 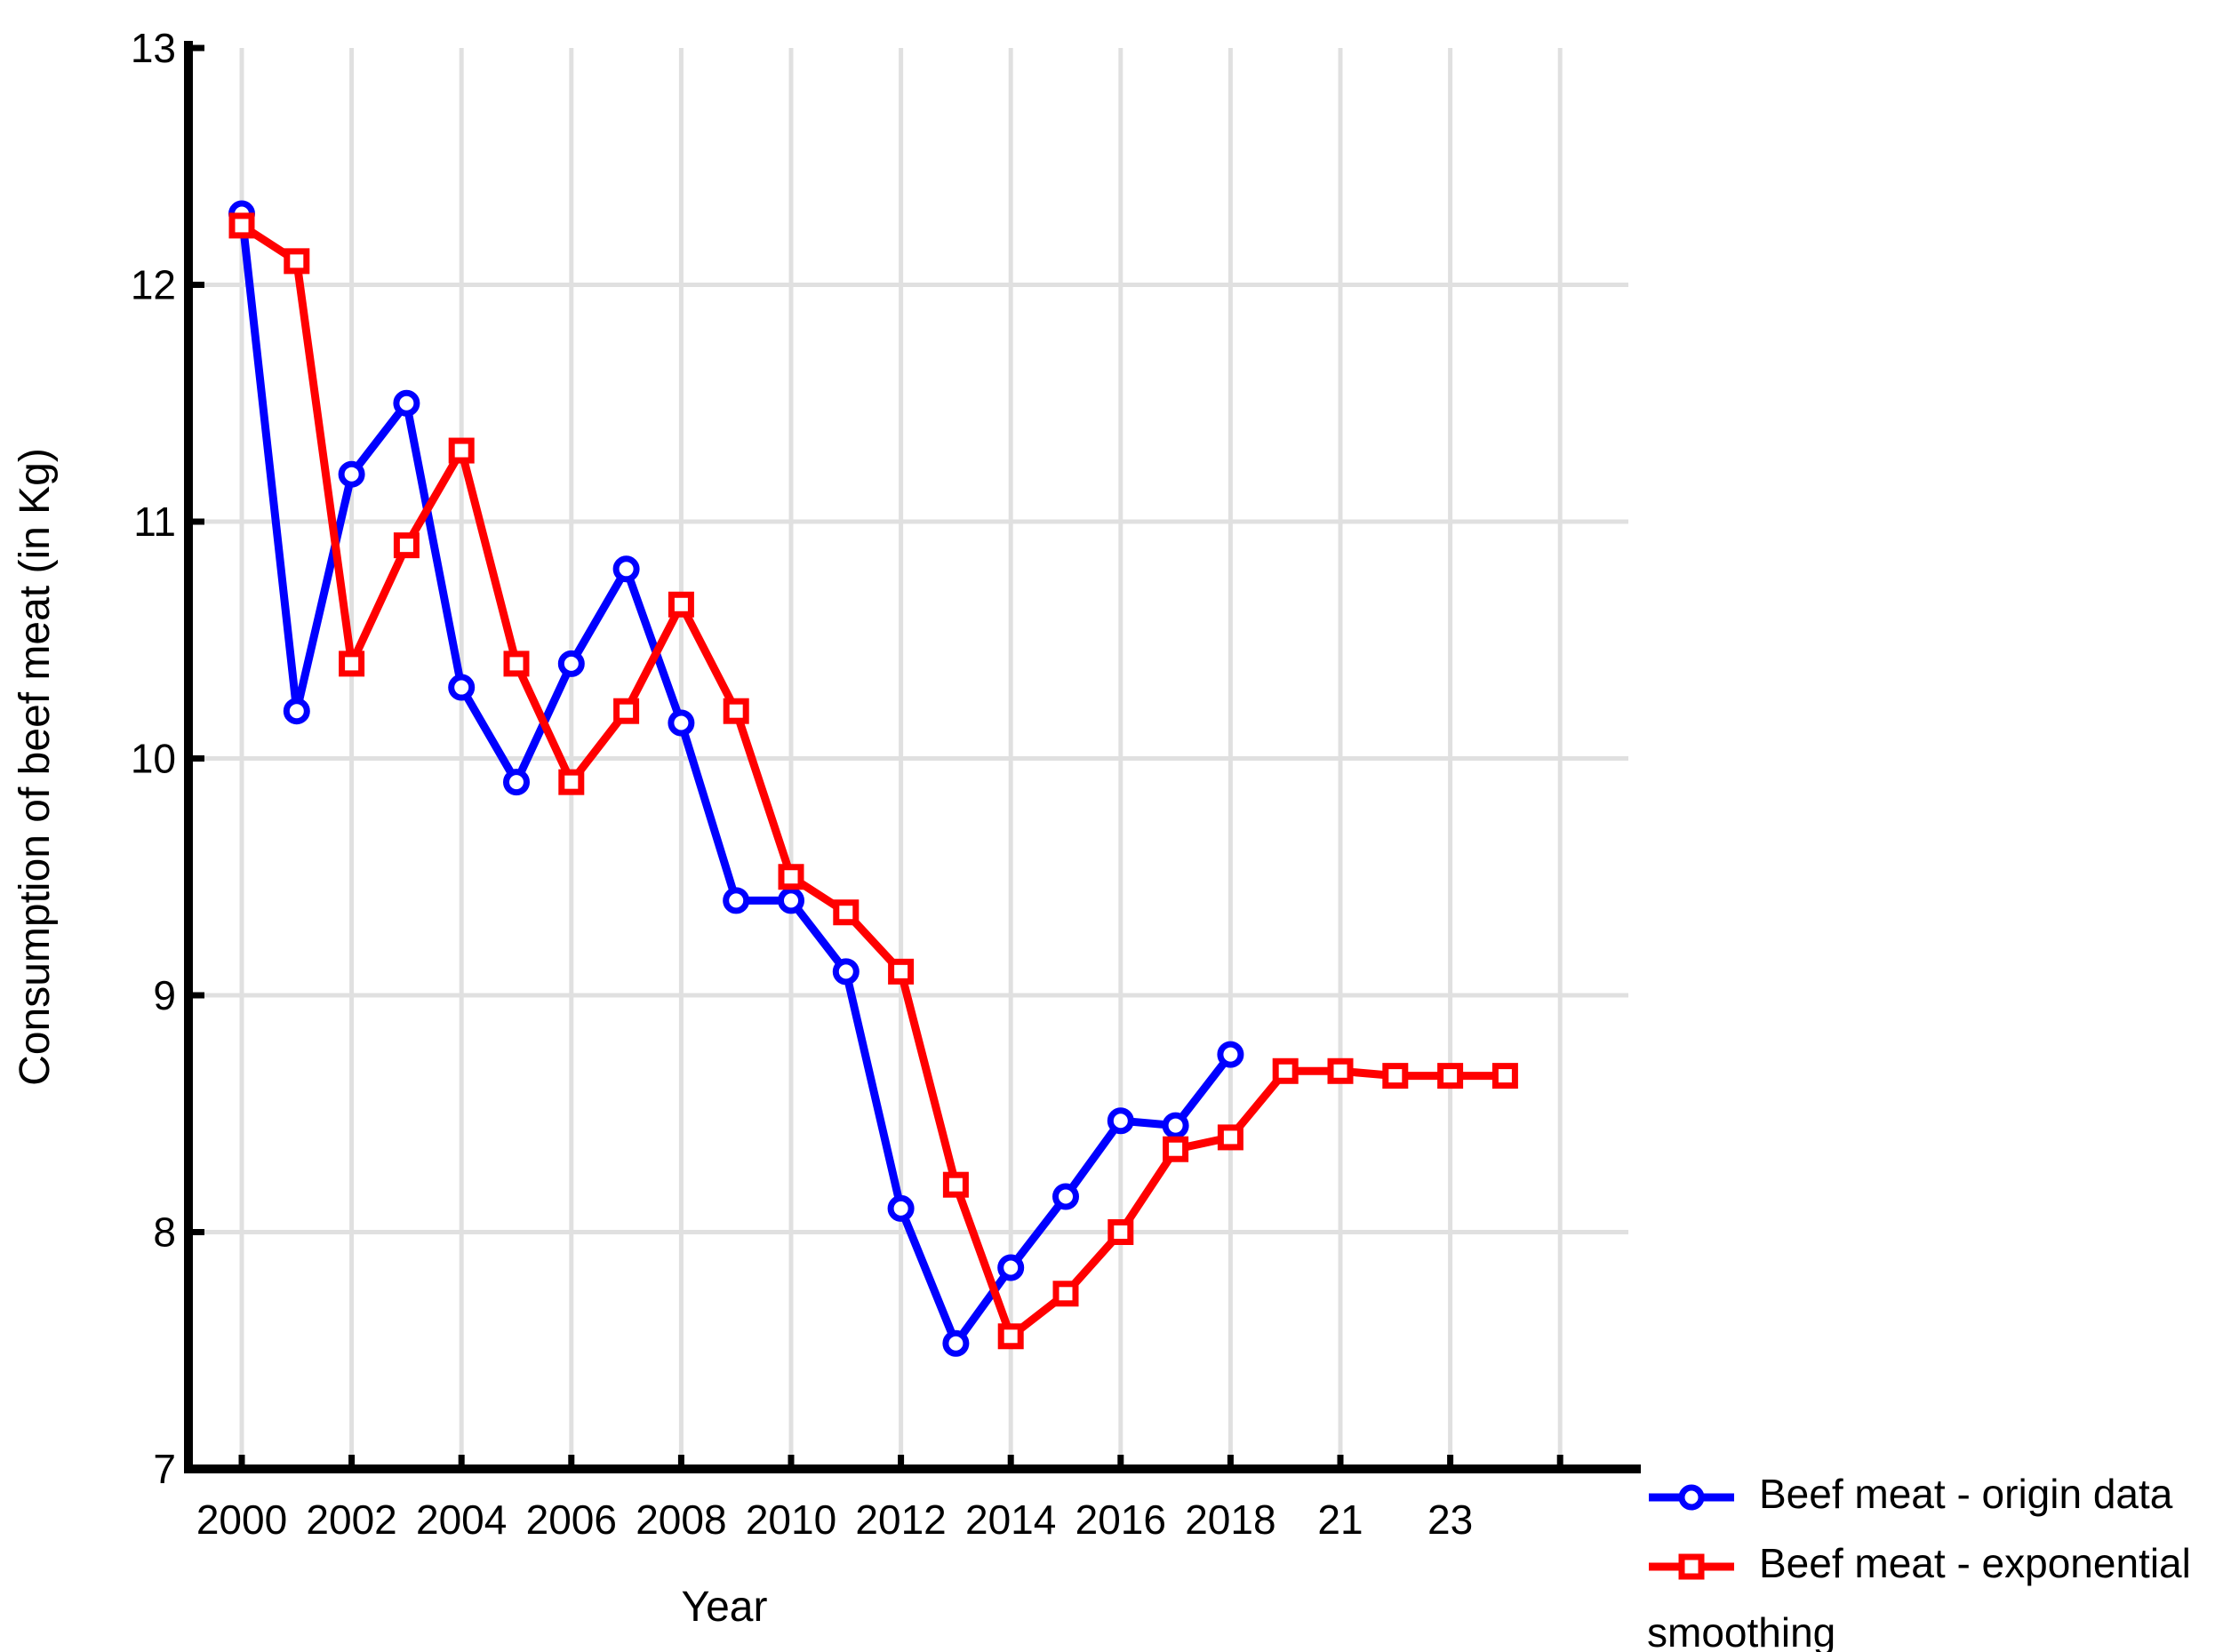 What do you see at coordinates (1741, 1630) in the screenshot?
I see `legend-label-smoothing-wrap: smoothing` at bounding box center [1741, 1630].